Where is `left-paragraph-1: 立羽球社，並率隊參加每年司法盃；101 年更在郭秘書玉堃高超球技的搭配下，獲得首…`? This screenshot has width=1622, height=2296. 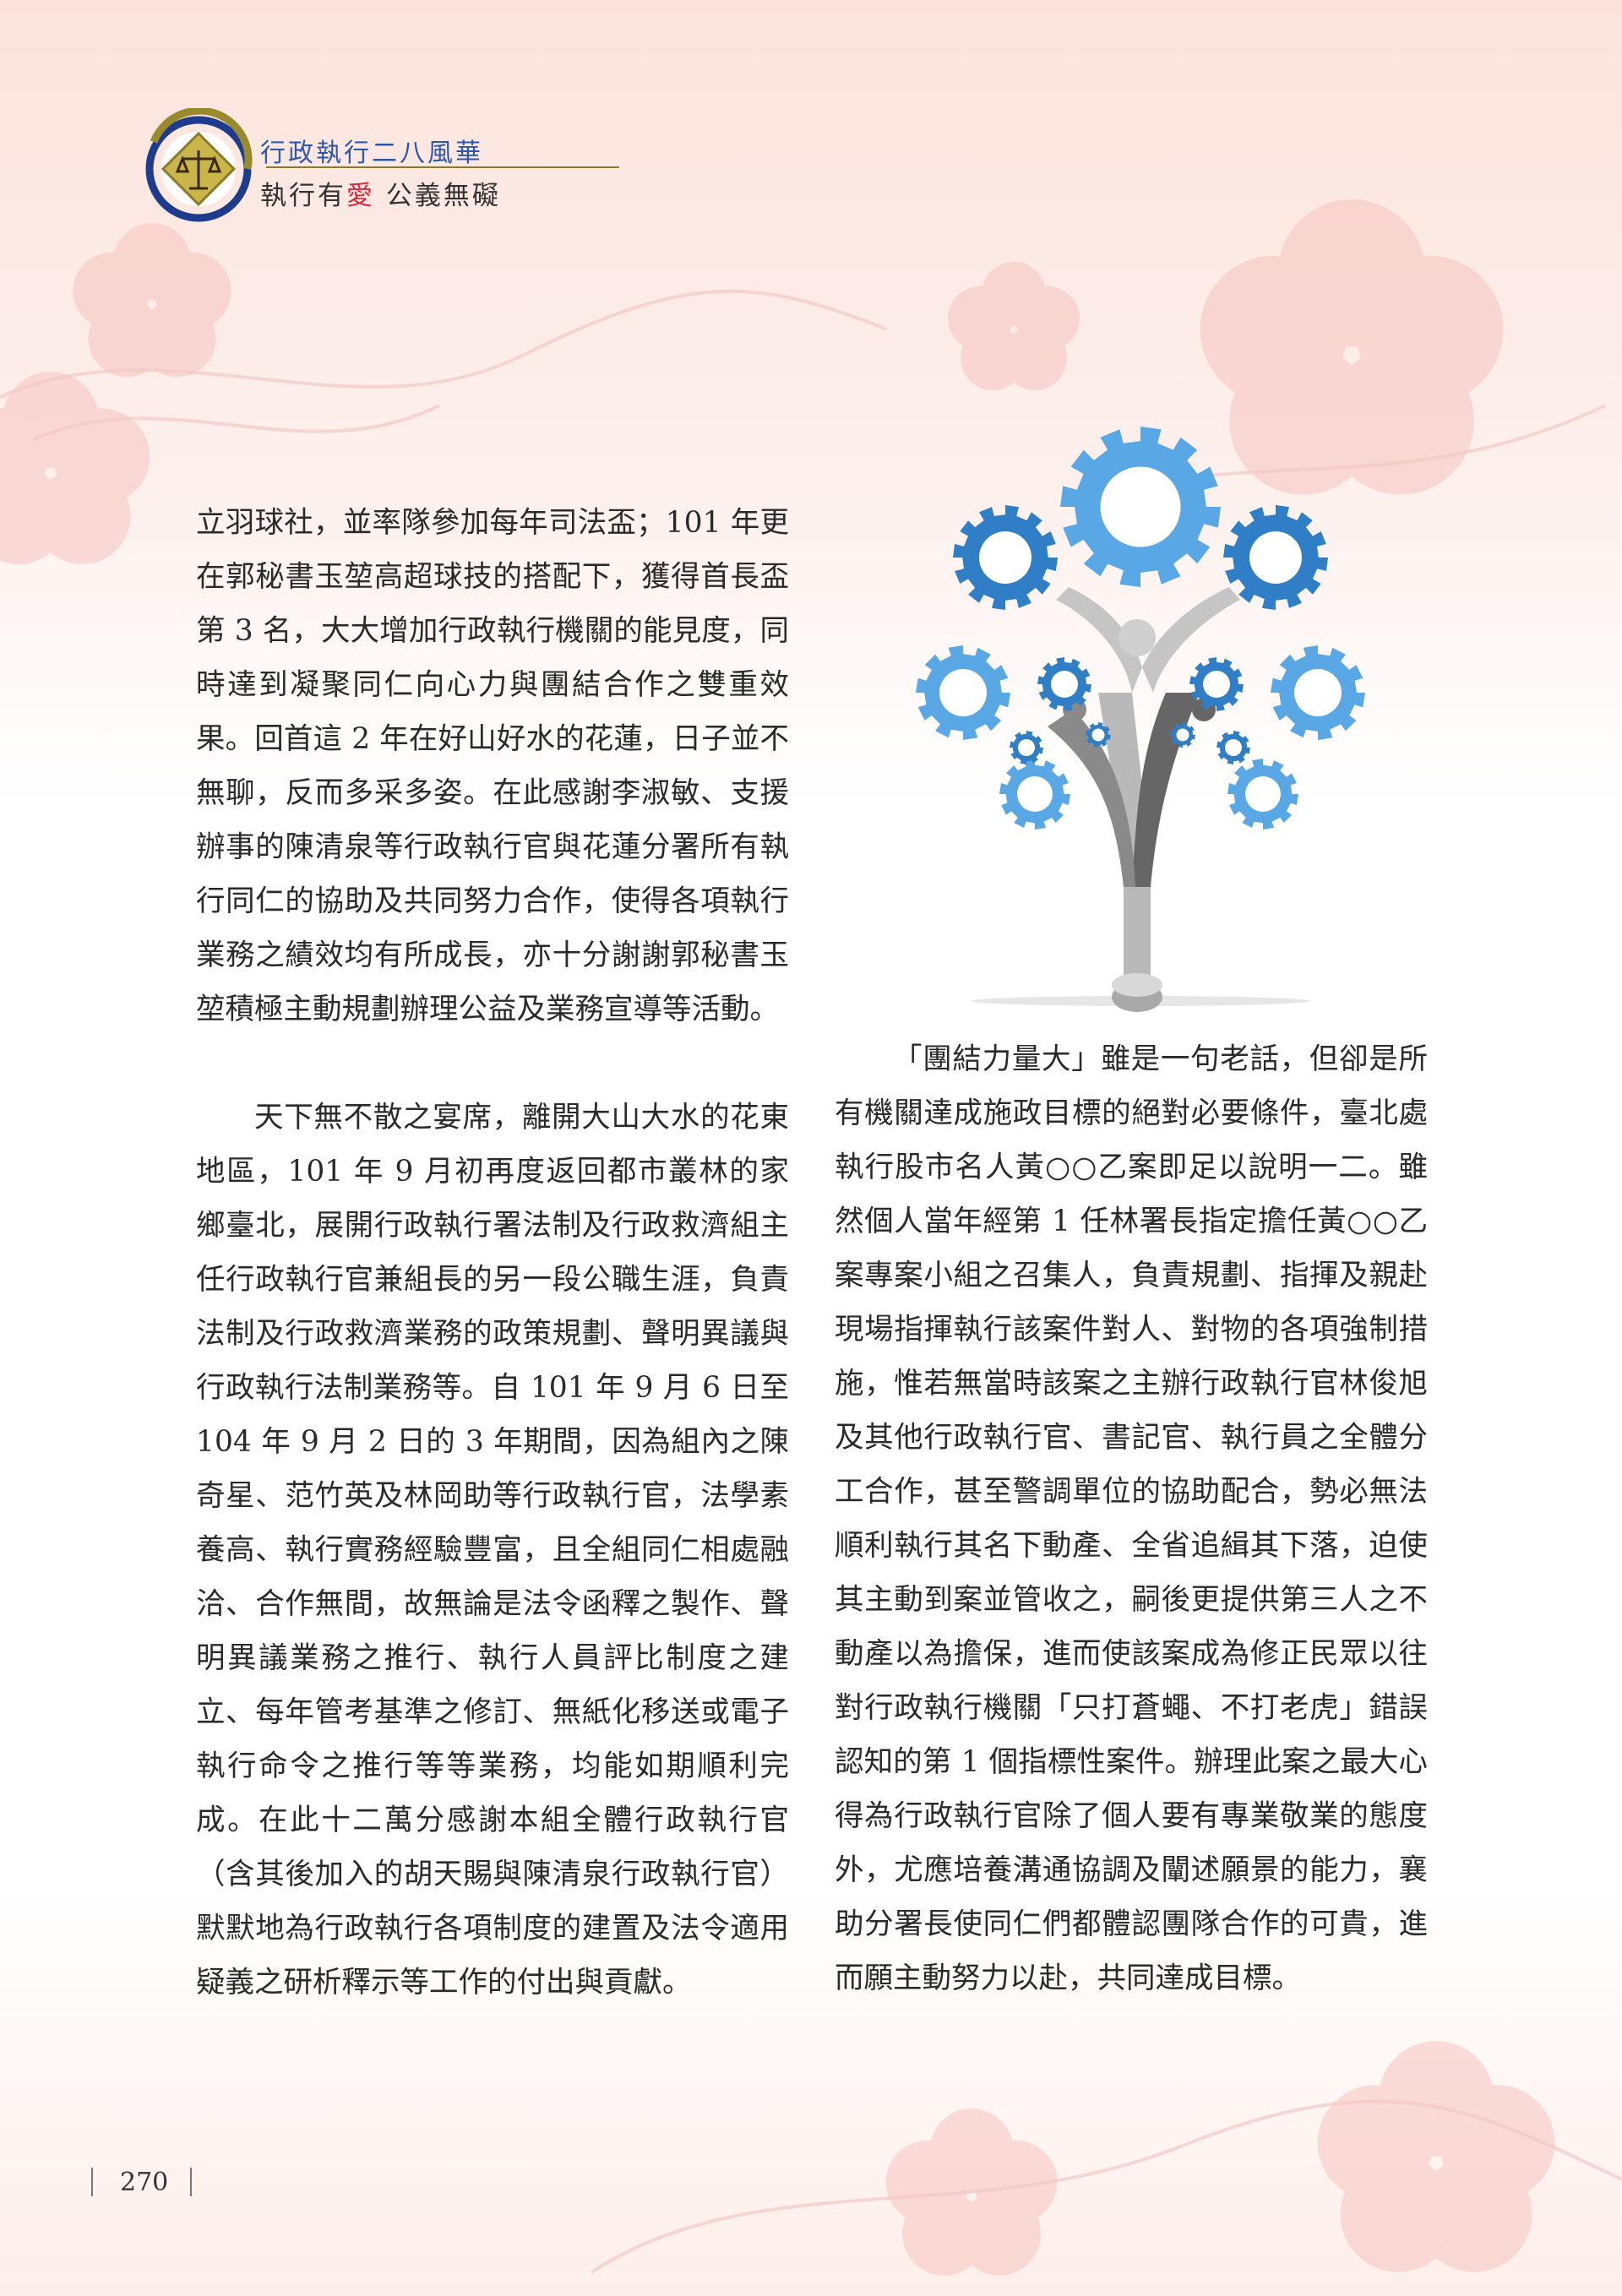 left-paragraph-1: 立羽球社，並率隊參加每年司法盃；101 年更在郭秘書玉堃高超球技的搭配下，獲得首… is located at coordinates (493, 766).